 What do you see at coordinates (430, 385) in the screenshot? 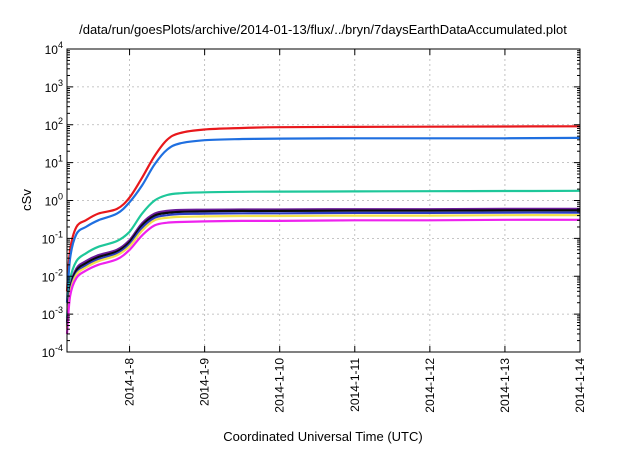
I see `x-tick-label: 2014-1-12` at bounding box center [430, 385].